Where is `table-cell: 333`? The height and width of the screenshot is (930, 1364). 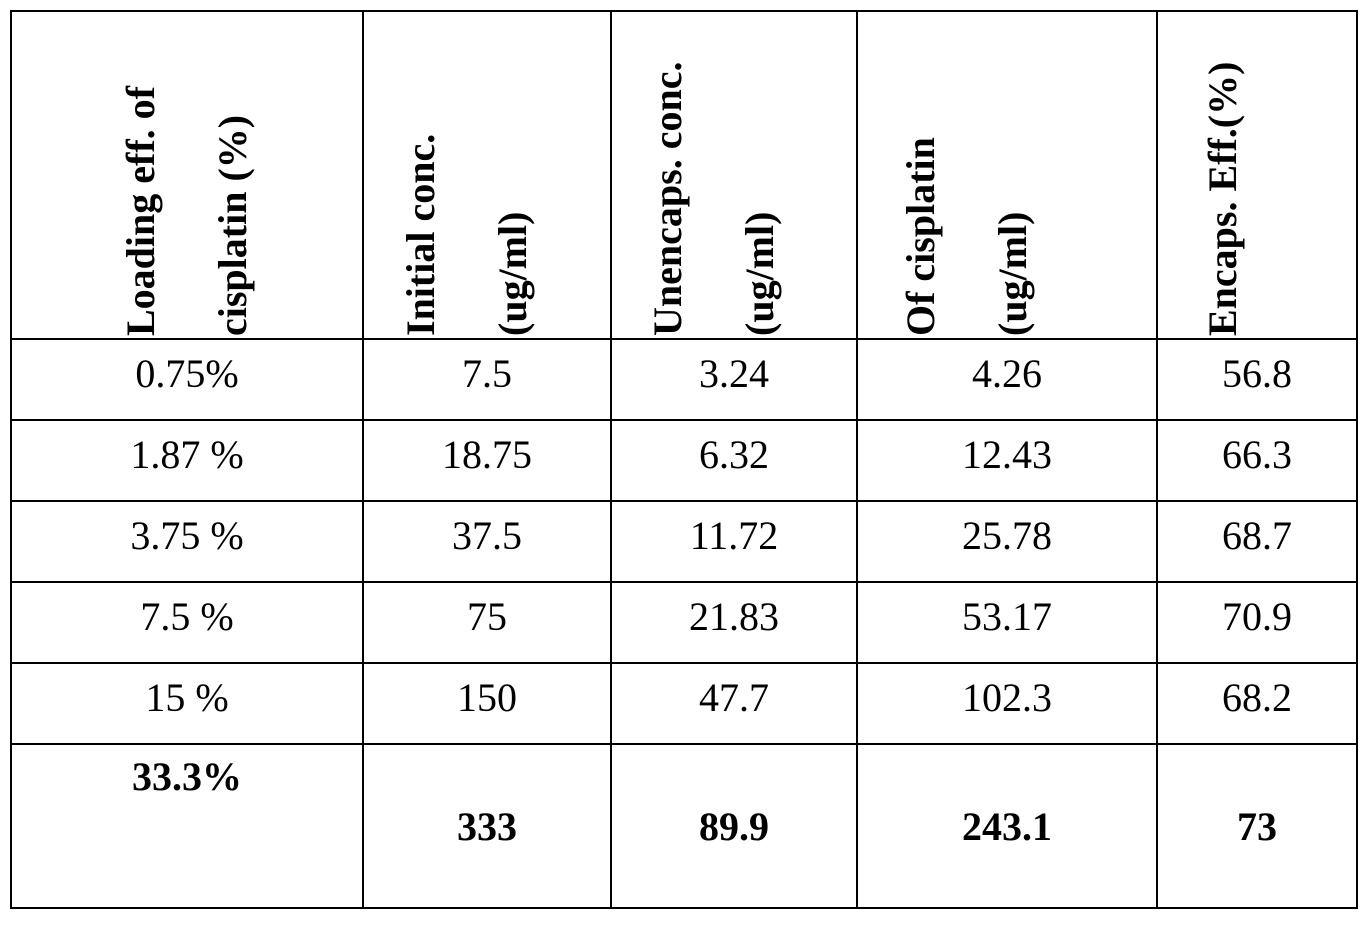
table-cell: 333 is located at coordinates (487, 826).